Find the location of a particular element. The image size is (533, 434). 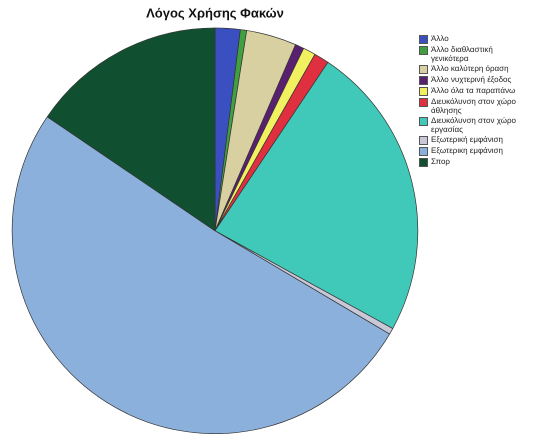

legend-label: Εξωτερική εμφάνιση is located at coordinates (467, 139).